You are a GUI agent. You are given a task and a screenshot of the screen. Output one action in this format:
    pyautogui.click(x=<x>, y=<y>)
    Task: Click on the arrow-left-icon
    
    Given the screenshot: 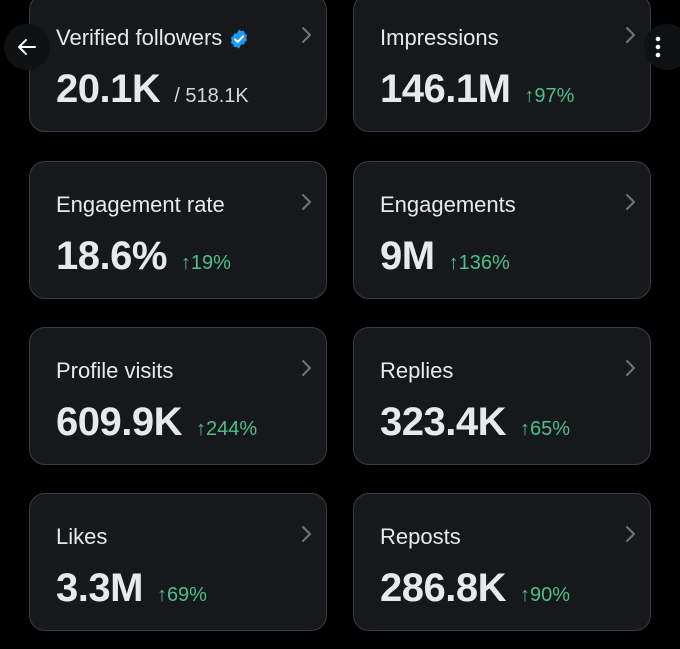 What is the action you would take?
    pyautogui.click(x=27, y=47)
    